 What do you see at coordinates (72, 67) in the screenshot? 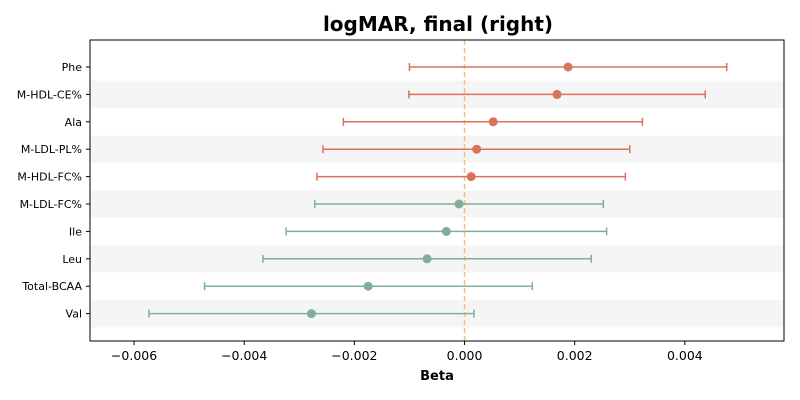
I see `y-tick-label: Phe` at bounding box center [72, 67].